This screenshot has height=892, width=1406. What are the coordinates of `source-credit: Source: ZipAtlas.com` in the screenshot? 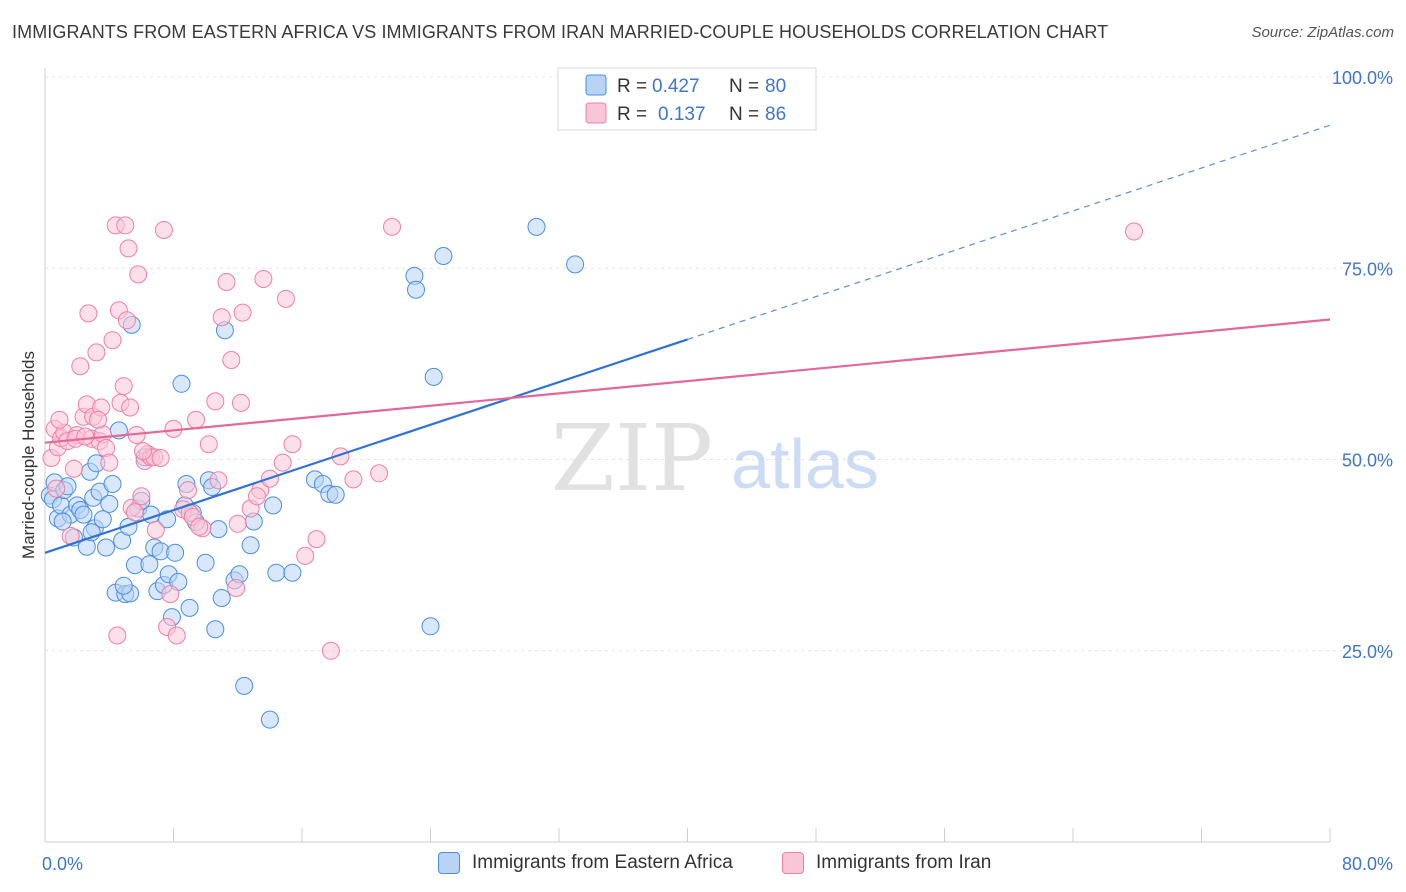 It's located at (1322, 32).